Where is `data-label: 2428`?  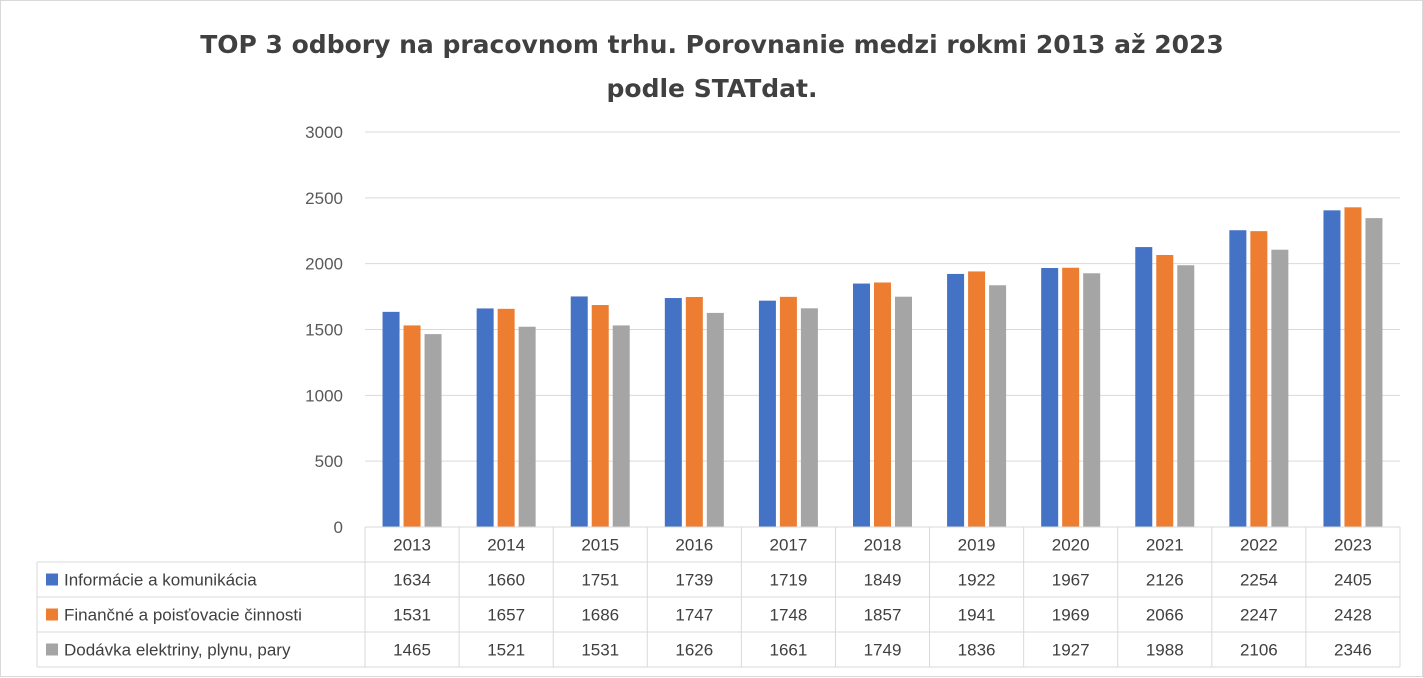 data-label: 2428 is located at coordinates (1353, 615).